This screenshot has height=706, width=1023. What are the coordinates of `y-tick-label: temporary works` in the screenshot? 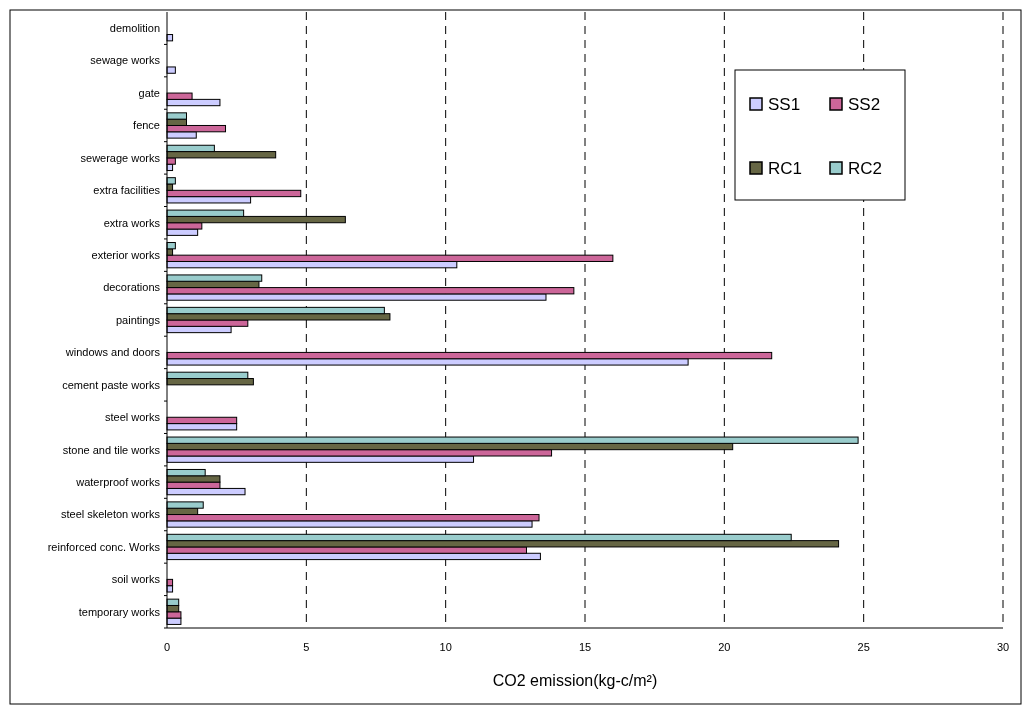 It's located at (119, 611).